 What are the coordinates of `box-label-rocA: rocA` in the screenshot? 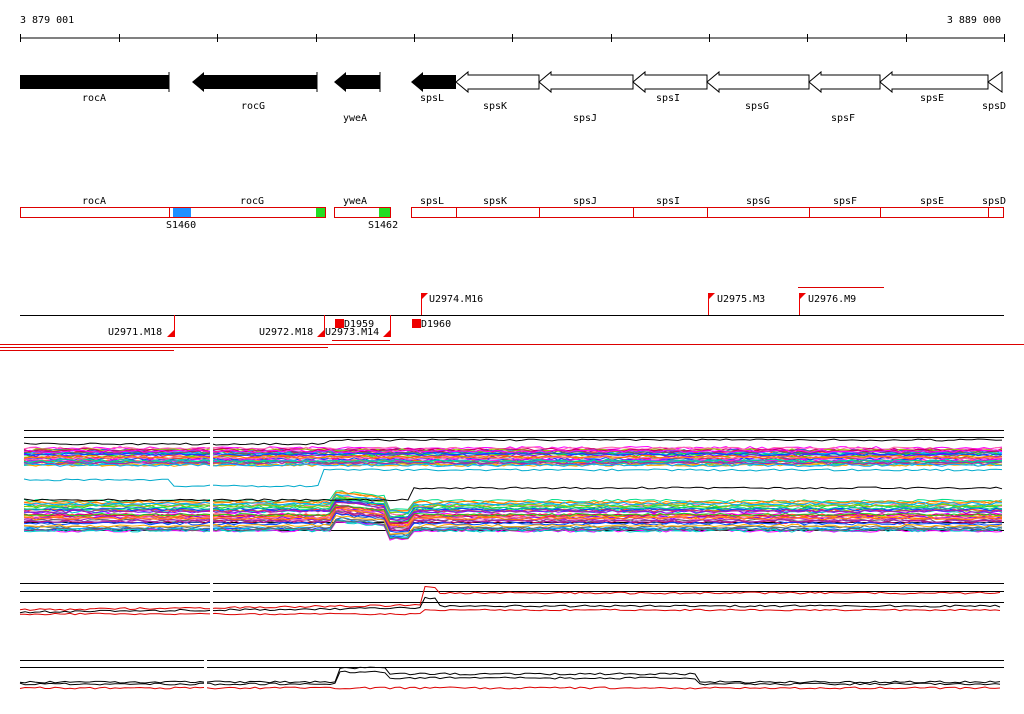 It's located at (94, 201).